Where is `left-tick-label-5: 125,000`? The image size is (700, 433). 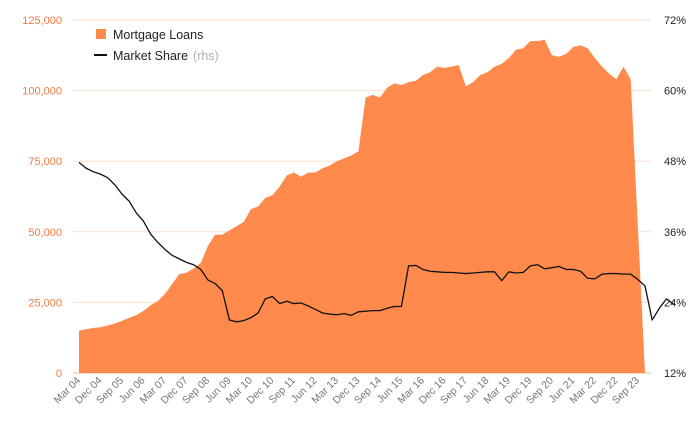
left-tick-label-5: 125,000 is located at coordinates (42, 21).